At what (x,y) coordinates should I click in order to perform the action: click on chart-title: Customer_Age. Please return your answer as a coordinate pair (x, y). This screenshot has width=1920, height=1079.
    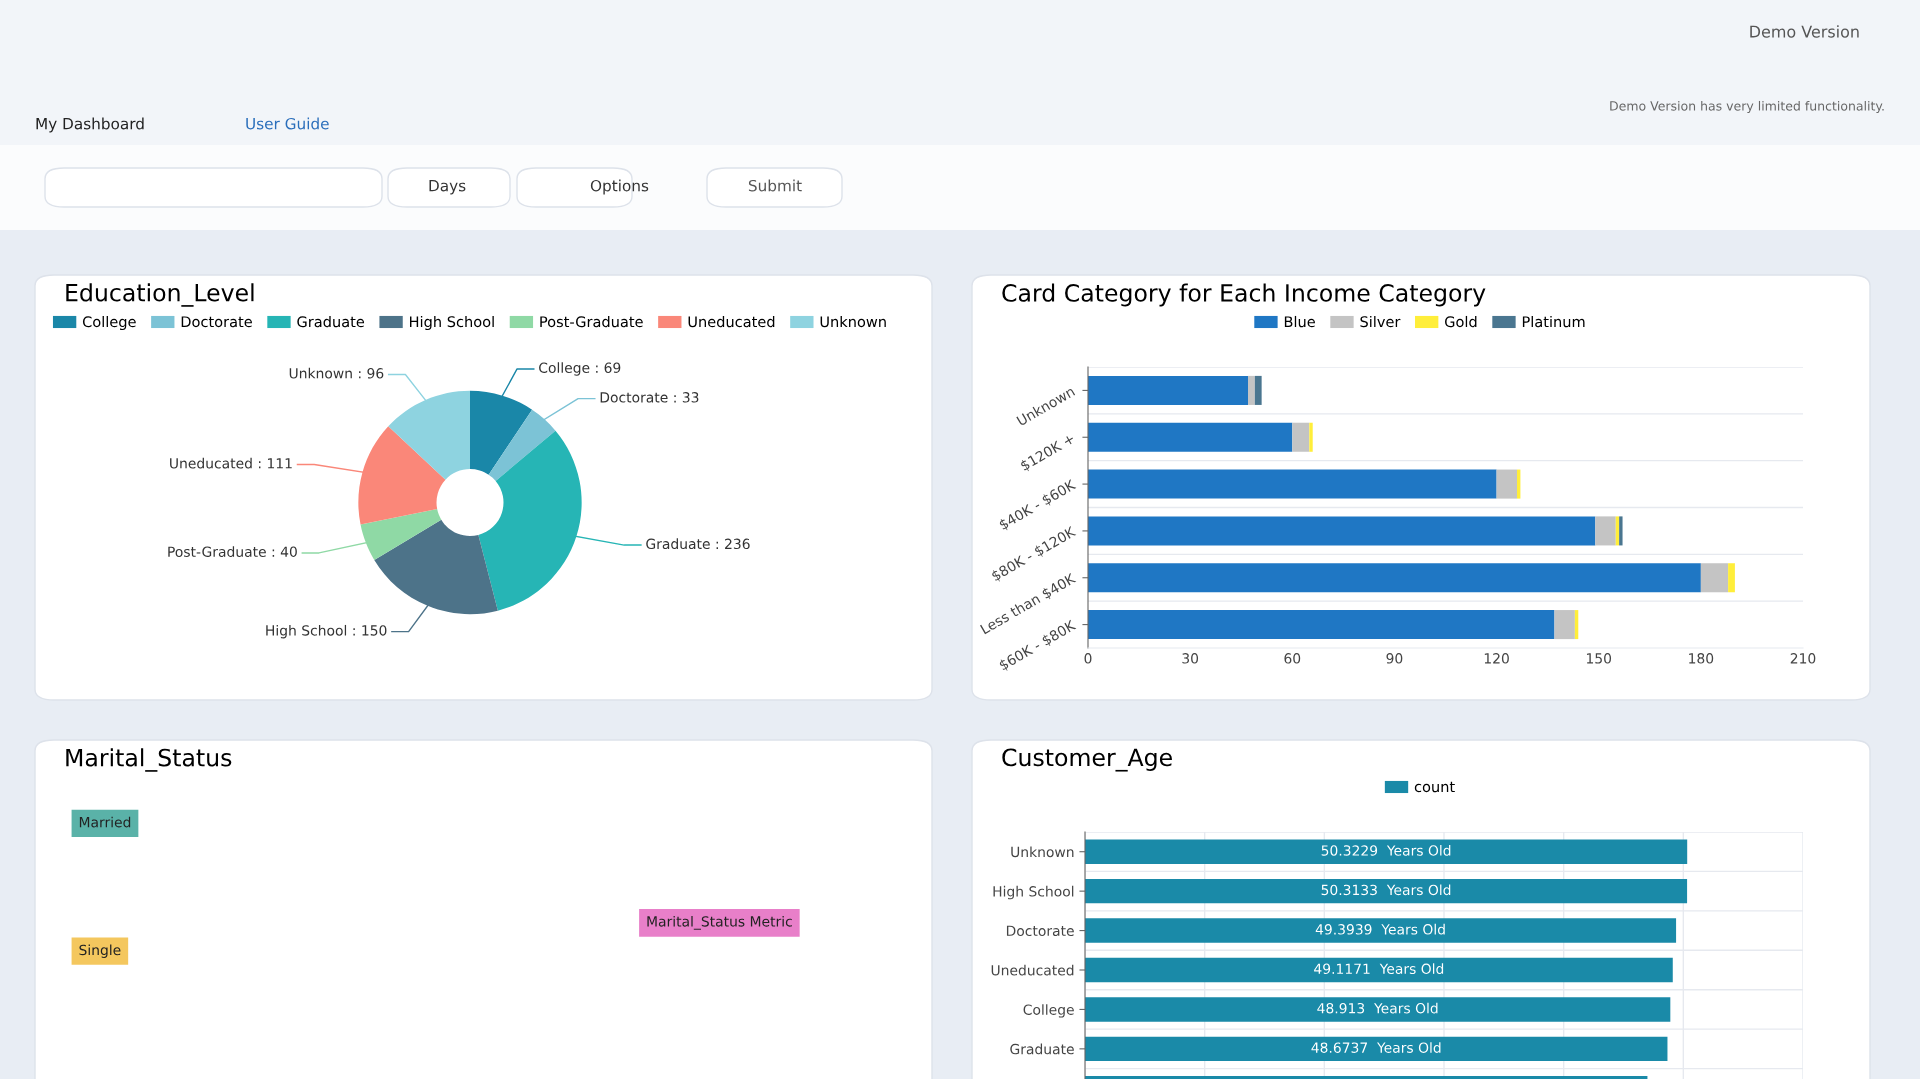
    Looking at the image, I should click on (1087, 760).